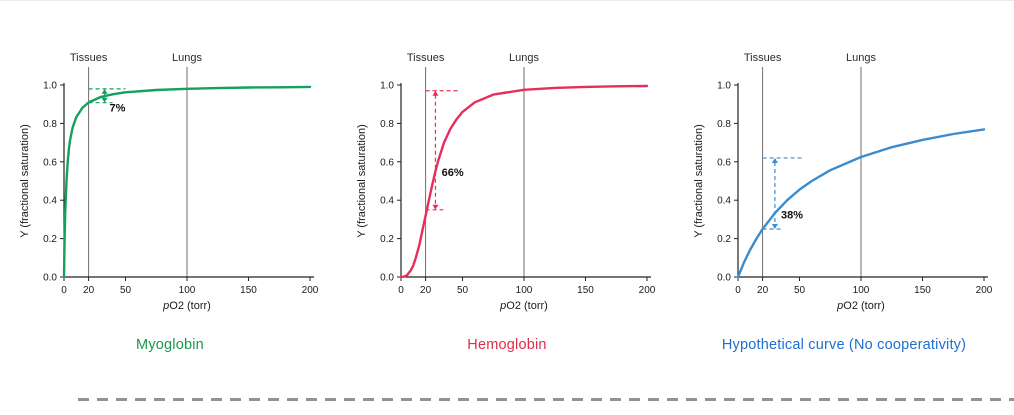 The height and width of the screenshot is (415, 1014). I want to click on annotation-percent-label: 66%, so click(452, 173).